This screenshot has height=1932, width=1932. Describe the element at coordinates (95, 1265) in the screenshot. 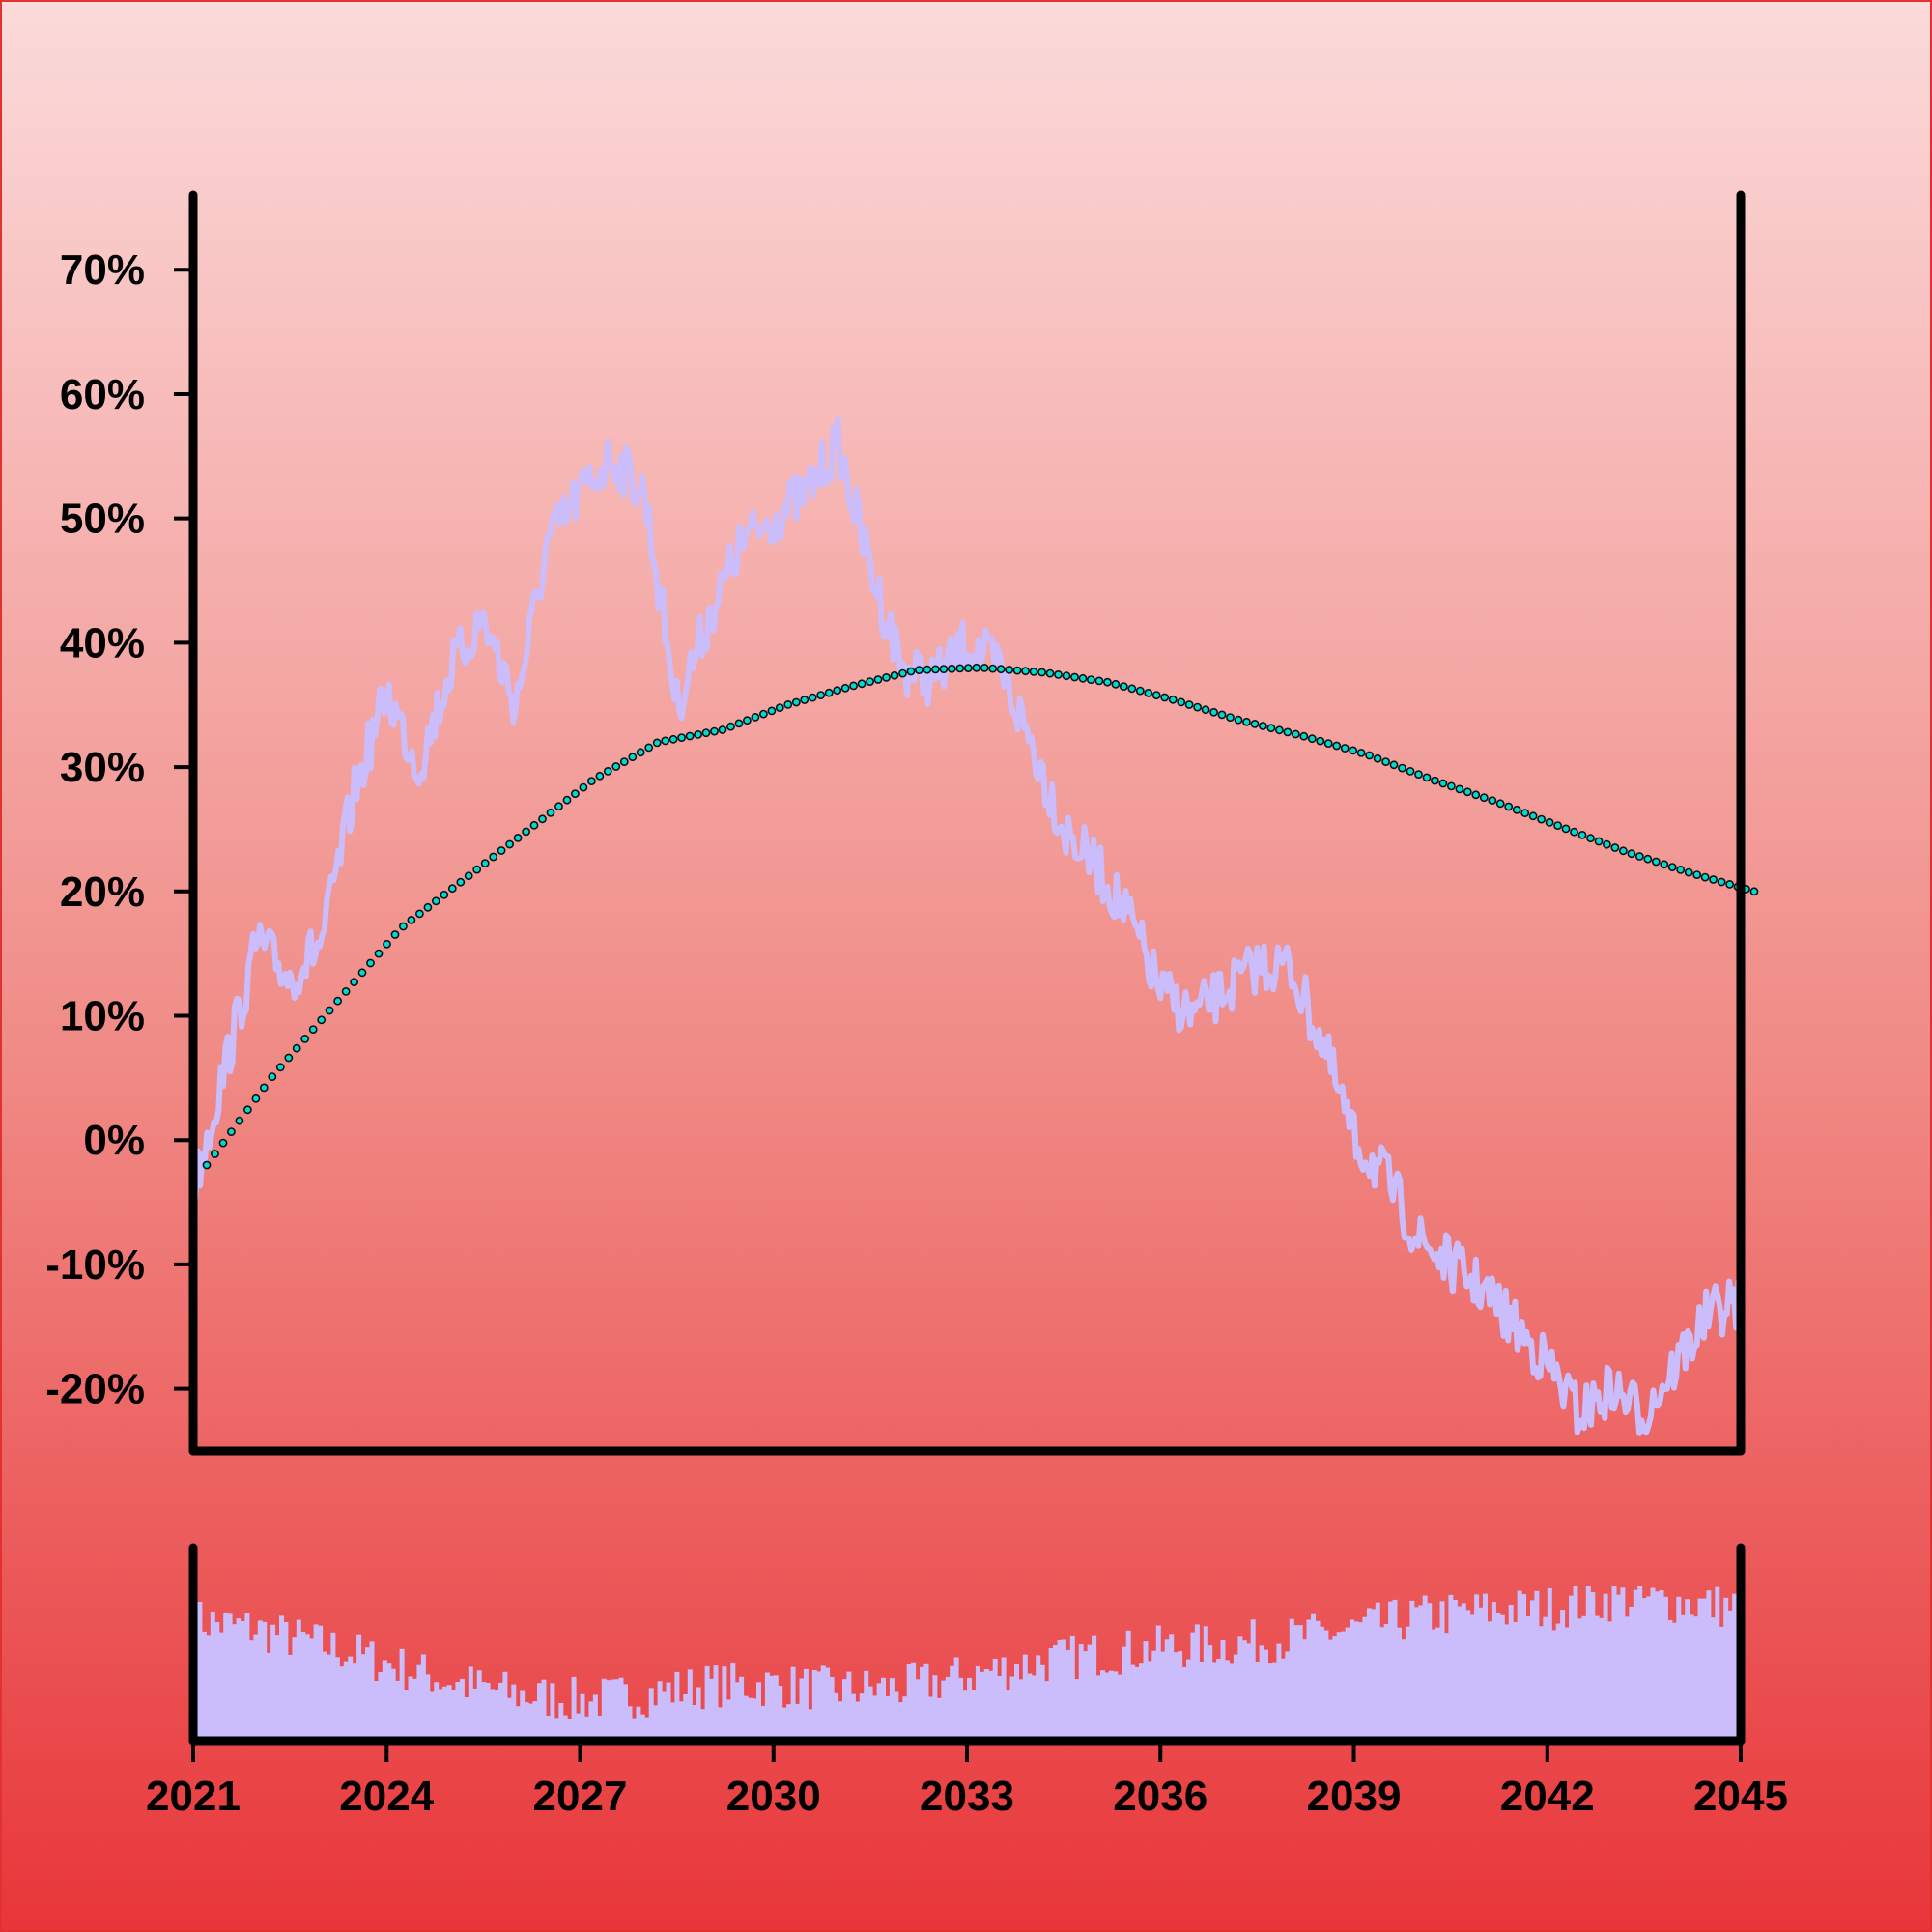

I see `y-tick-label: -10%` at that location.